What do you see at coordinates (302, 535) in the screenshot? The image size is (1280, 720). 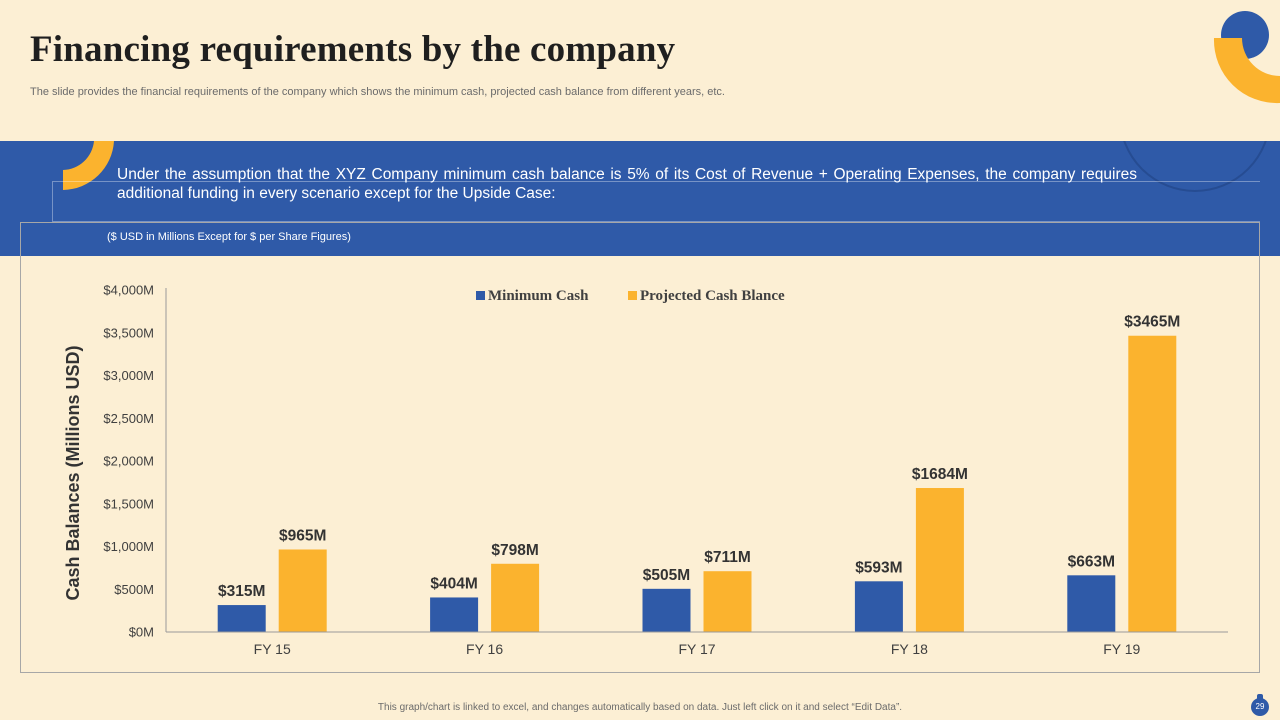 I see `data-label: $965M` at bounding box center [302, 535].